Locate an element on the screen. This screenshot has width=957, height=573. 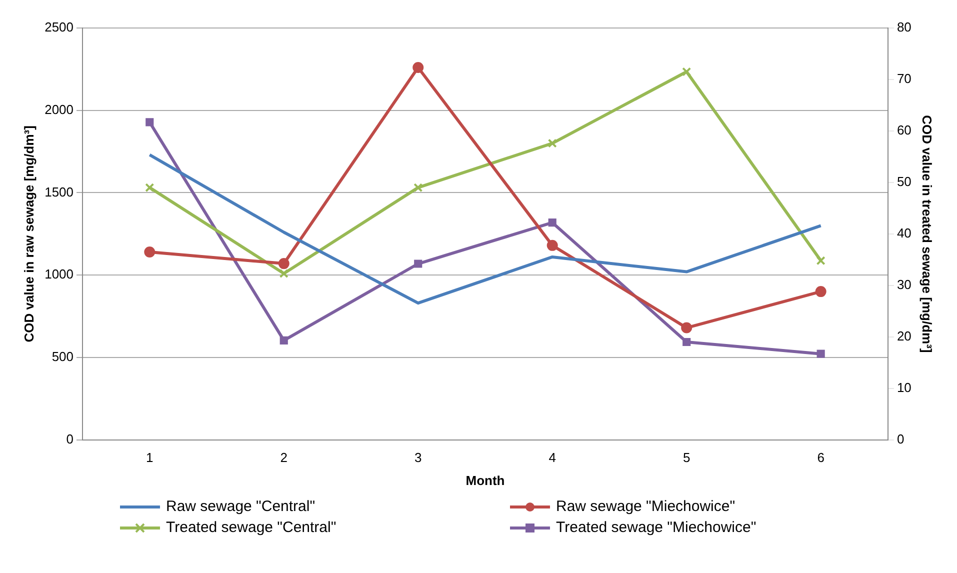
x-tick-label: 3 is located at coordinates (418, 458).